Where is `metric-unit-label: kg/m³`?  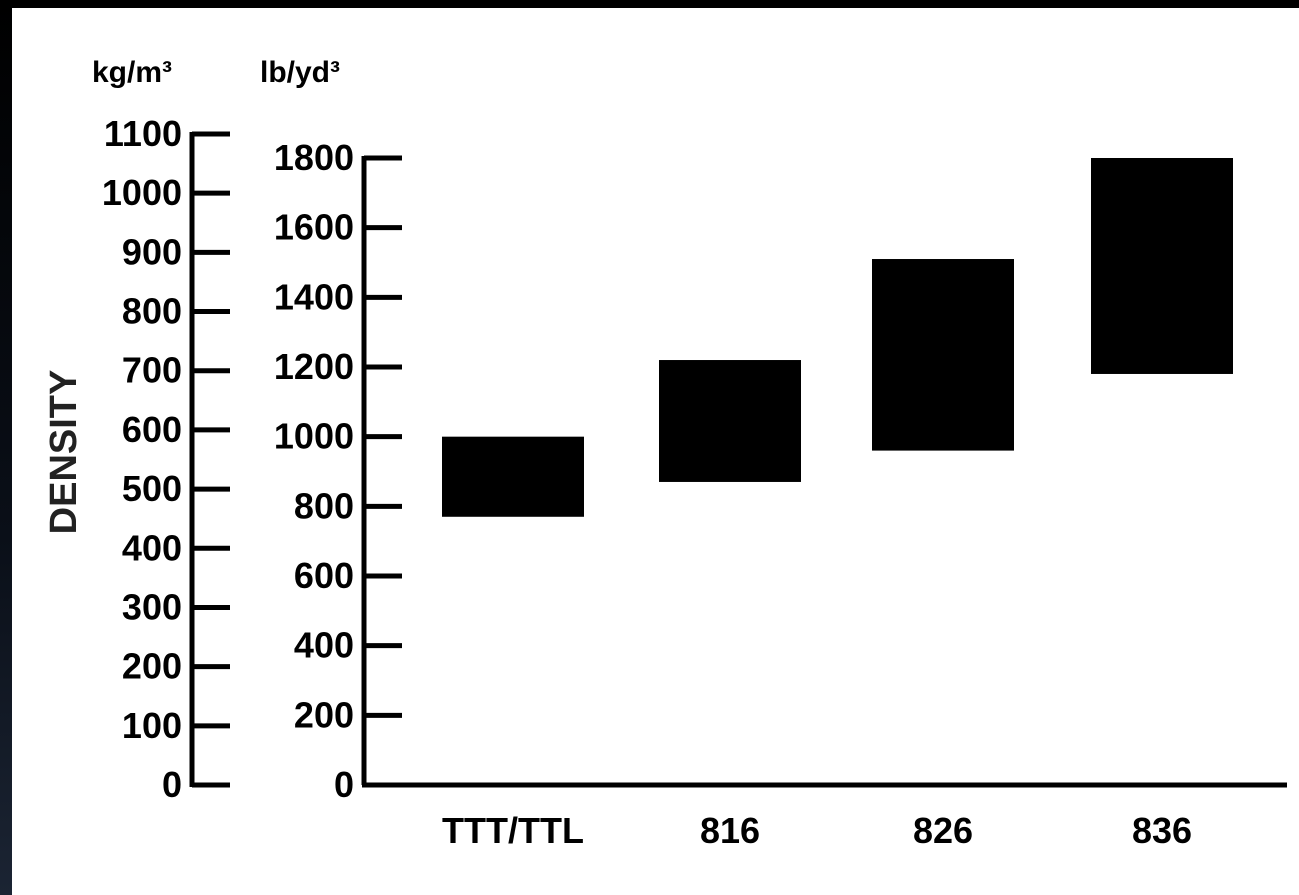
metric-unit-label: kg/m³ is located at coordinates (132, 72).